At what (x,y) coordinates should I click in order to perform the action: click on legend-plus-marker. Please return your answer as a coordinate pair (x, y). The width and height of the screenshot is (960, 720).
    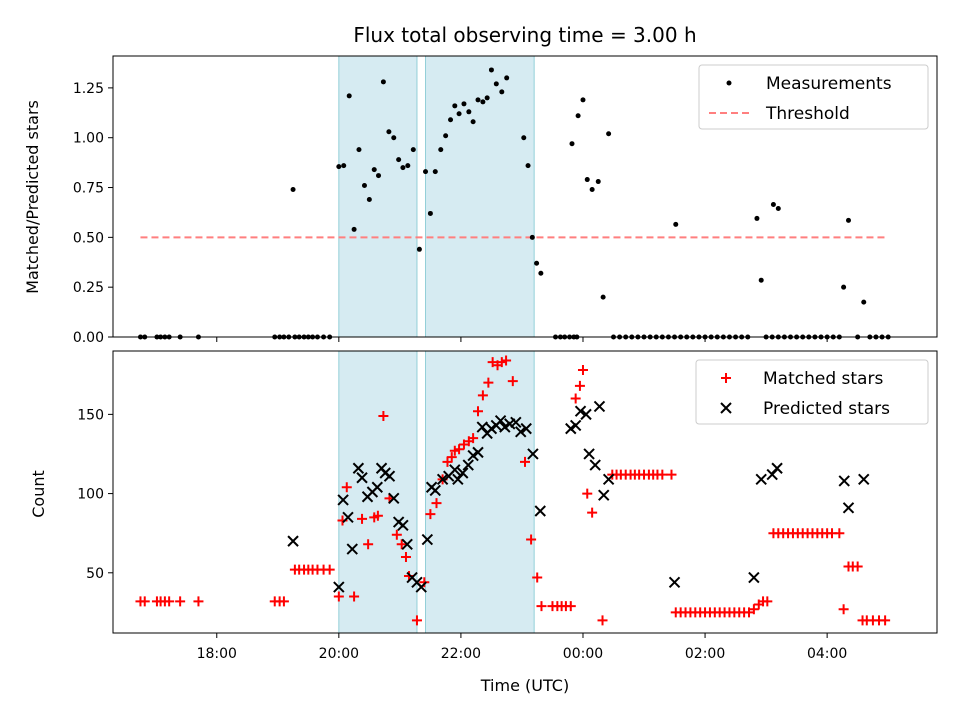
    Looking at the image, I should click on (726, 378).